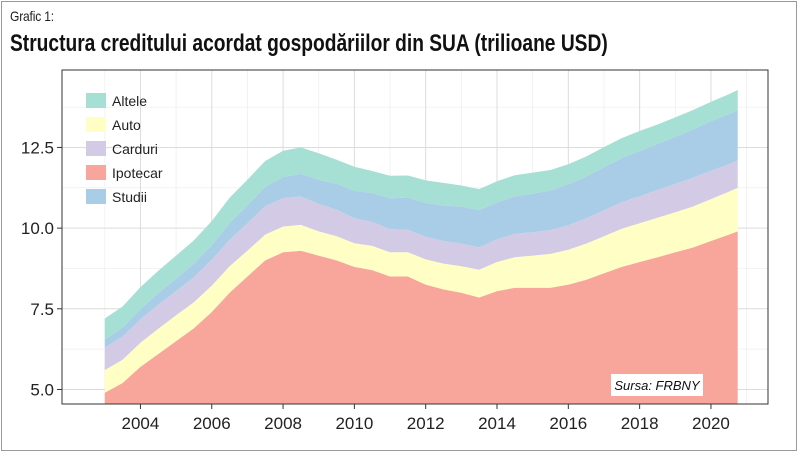  Describe the element at coordinates (141, 423) in the screenshot. I see `x-tick-label: 2004` at that location.